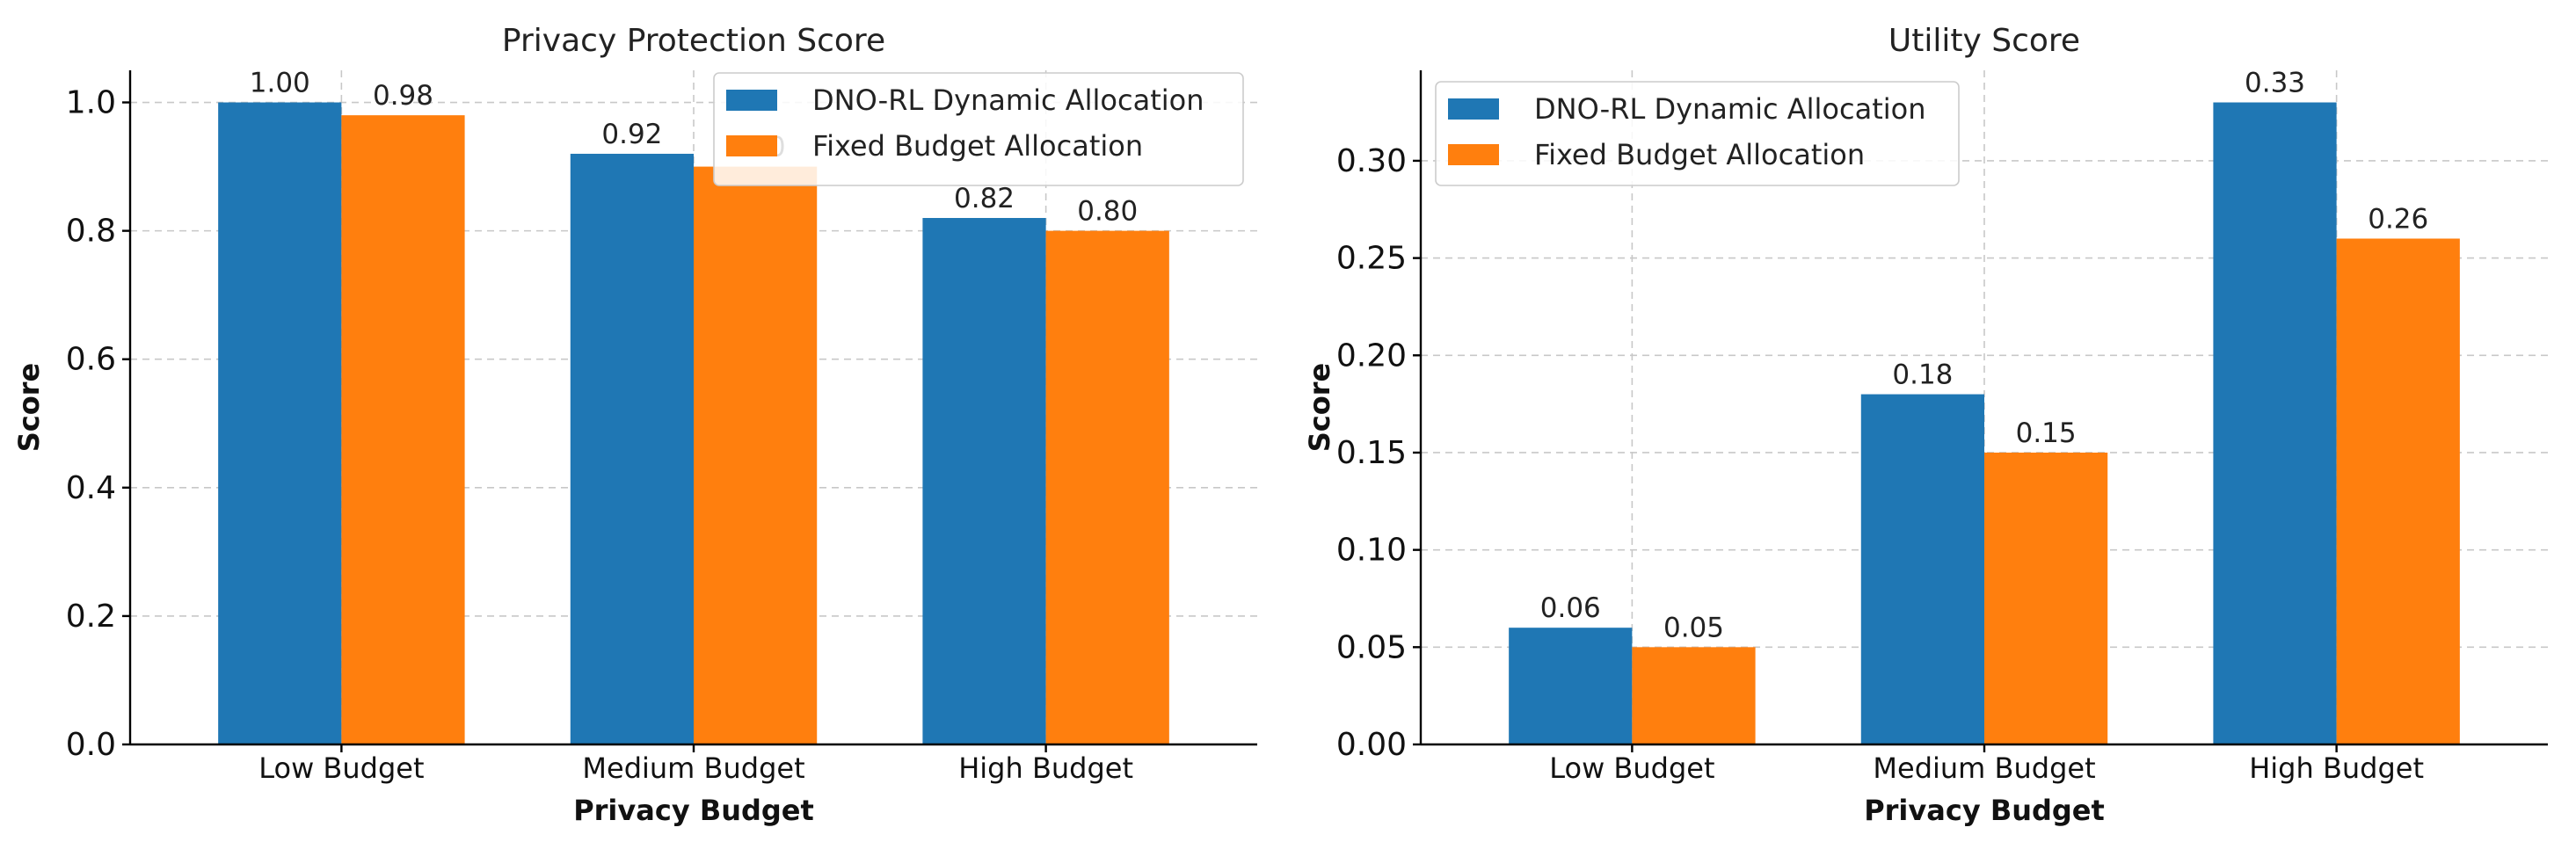 This screenshot has height=842, width=2576. I want to click on bar-value-label: 0.06, so click(1570, 608).